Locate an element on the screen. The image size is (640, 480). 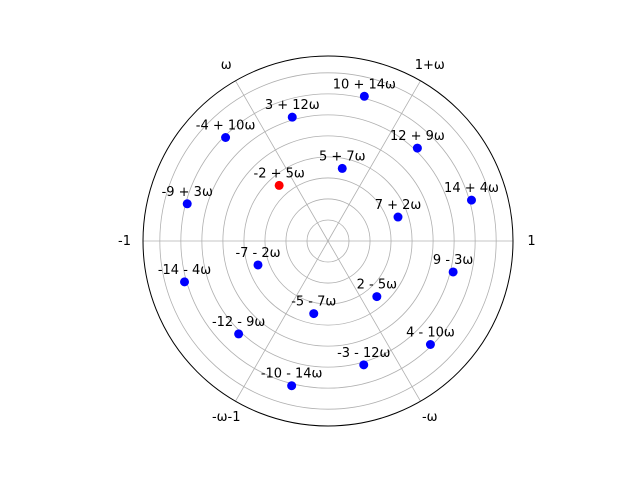
angular-tick-label: 1 is located at coordinates (531, 241).